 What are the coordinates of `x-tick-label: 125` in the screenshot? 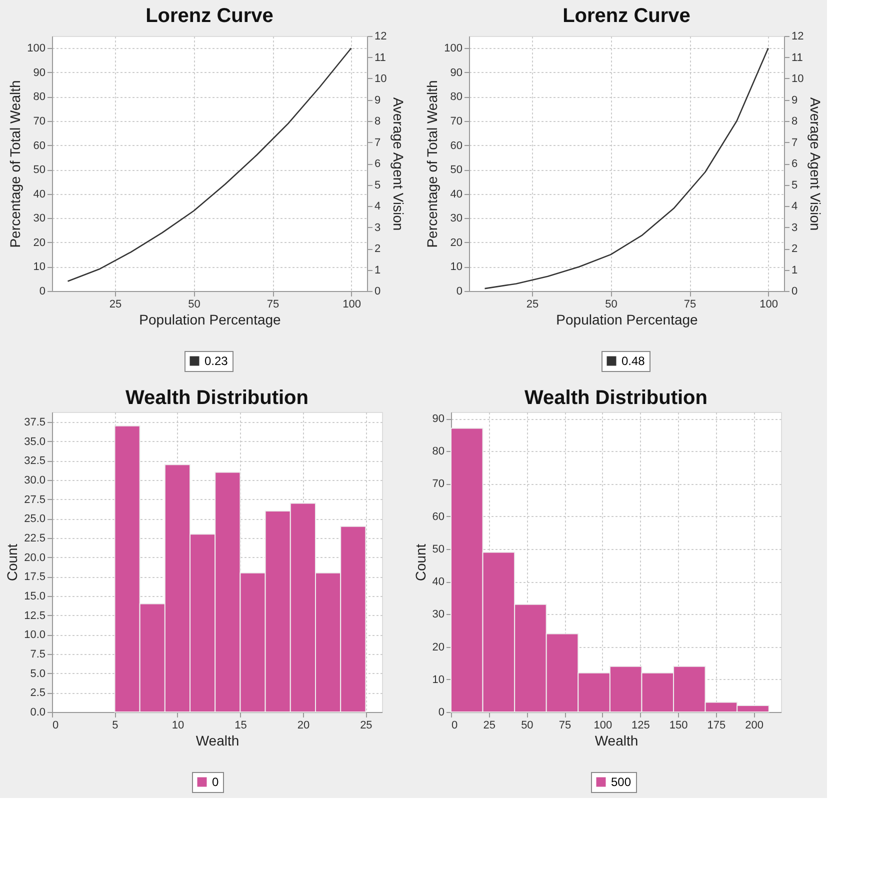 It's located at (641, 726).